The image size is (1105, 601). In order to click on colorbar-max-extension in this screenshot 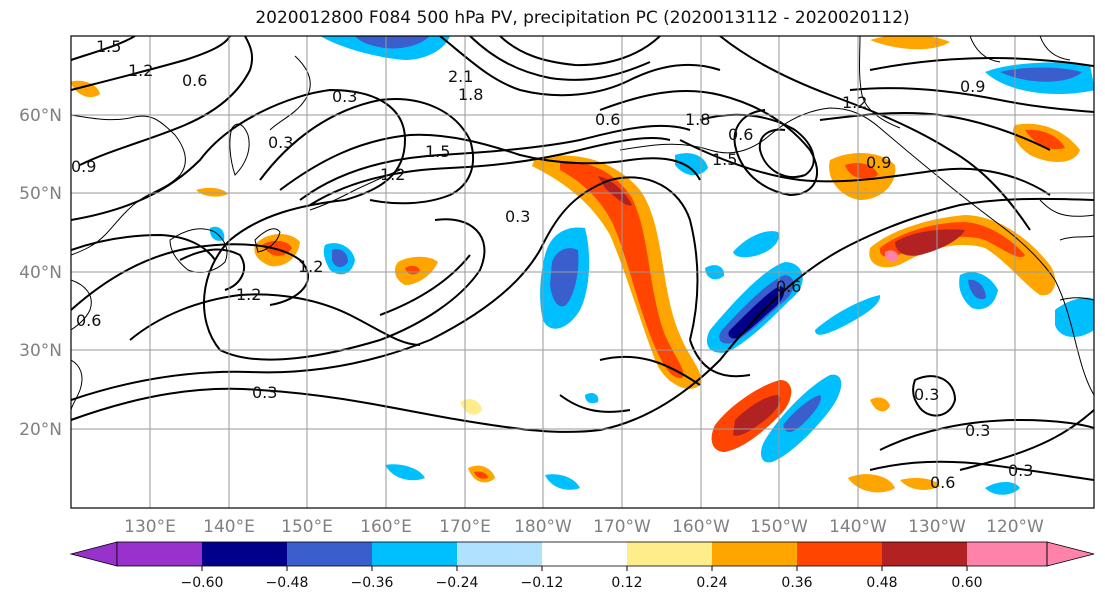, I will do `click(1070, 554)`.